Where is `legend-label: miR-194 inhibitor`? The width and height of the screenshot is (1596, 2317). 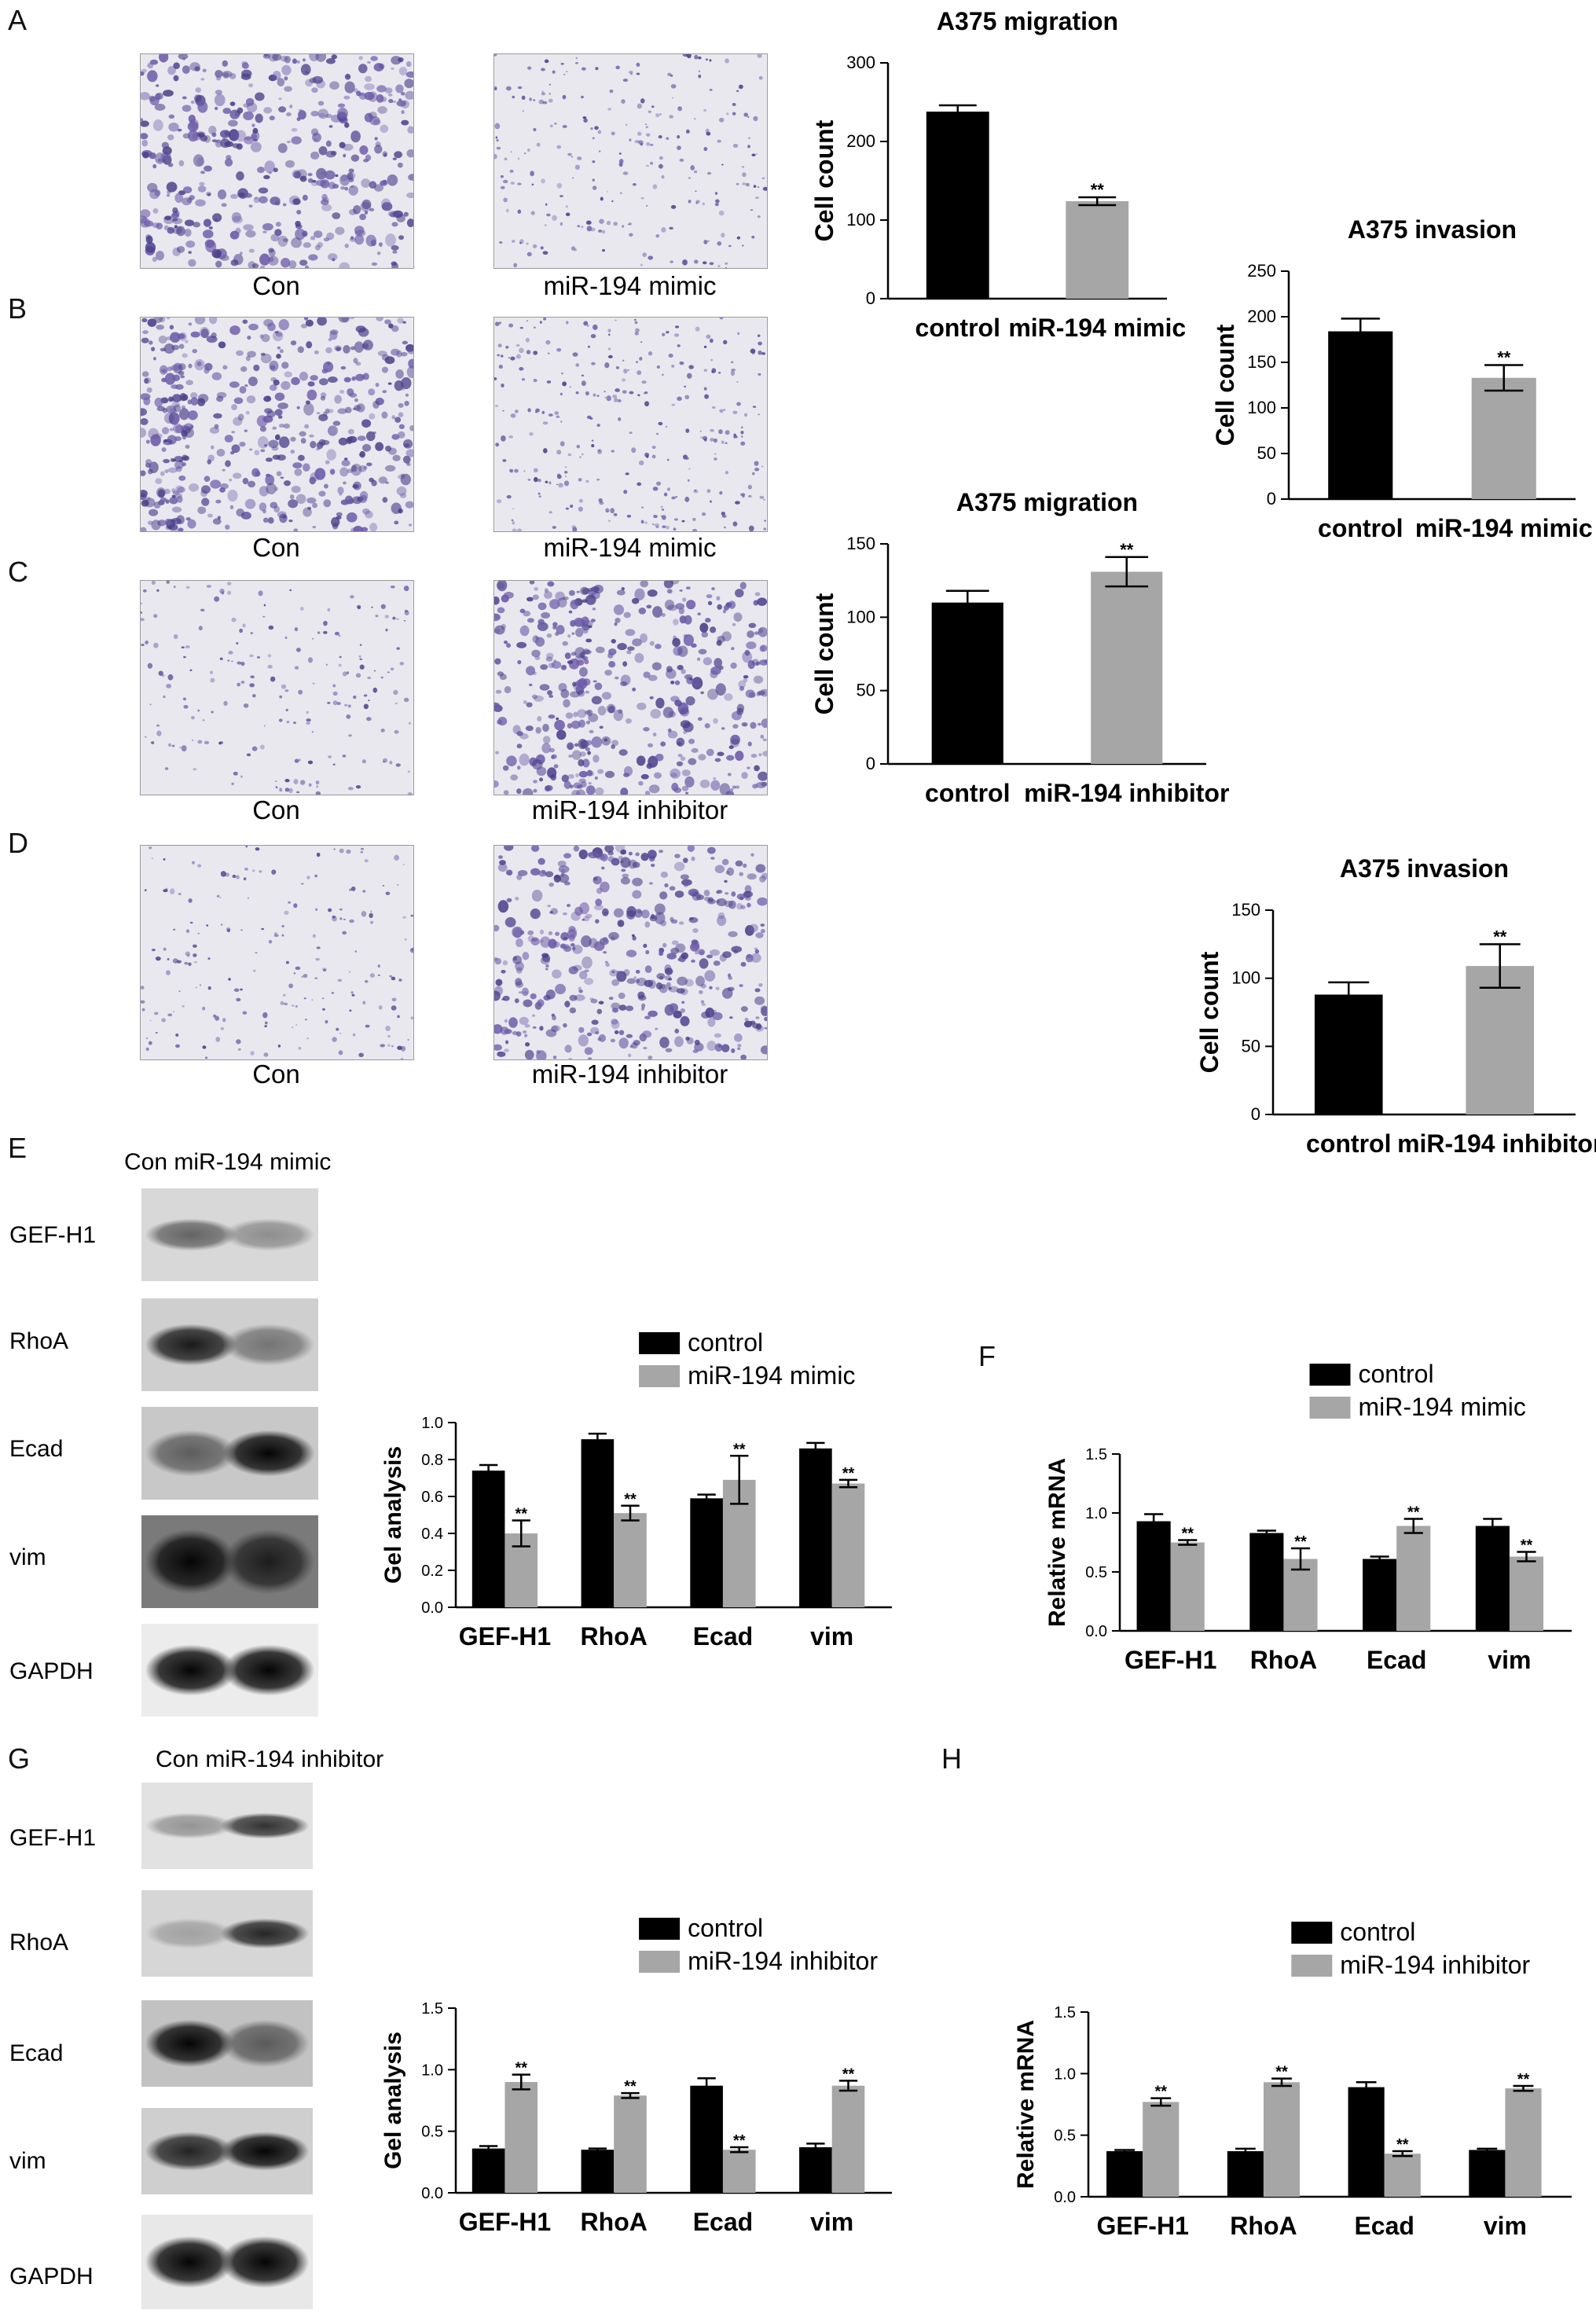 legend-label: miR-194 inhibitor is located at coordinates (783, 1961).